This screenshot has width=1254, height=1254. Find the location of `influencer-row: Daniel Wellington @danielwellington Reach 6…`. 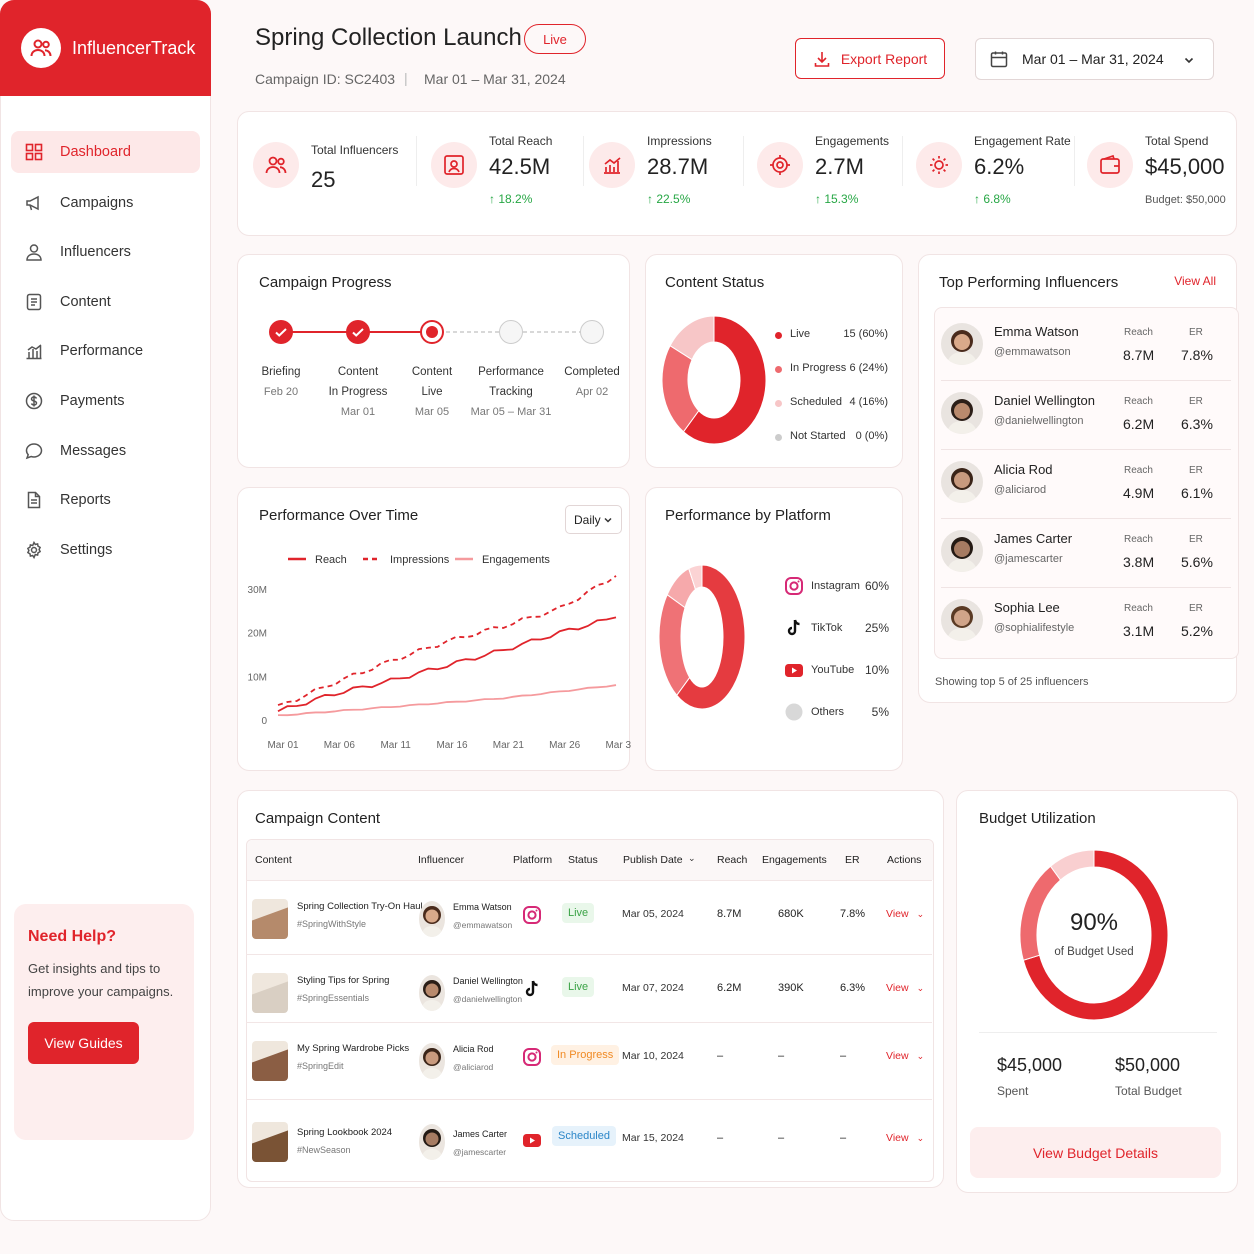

influencer-row: Daniel Wellington @danielwellington Reach 6… is located at coordinates (1086, 413).